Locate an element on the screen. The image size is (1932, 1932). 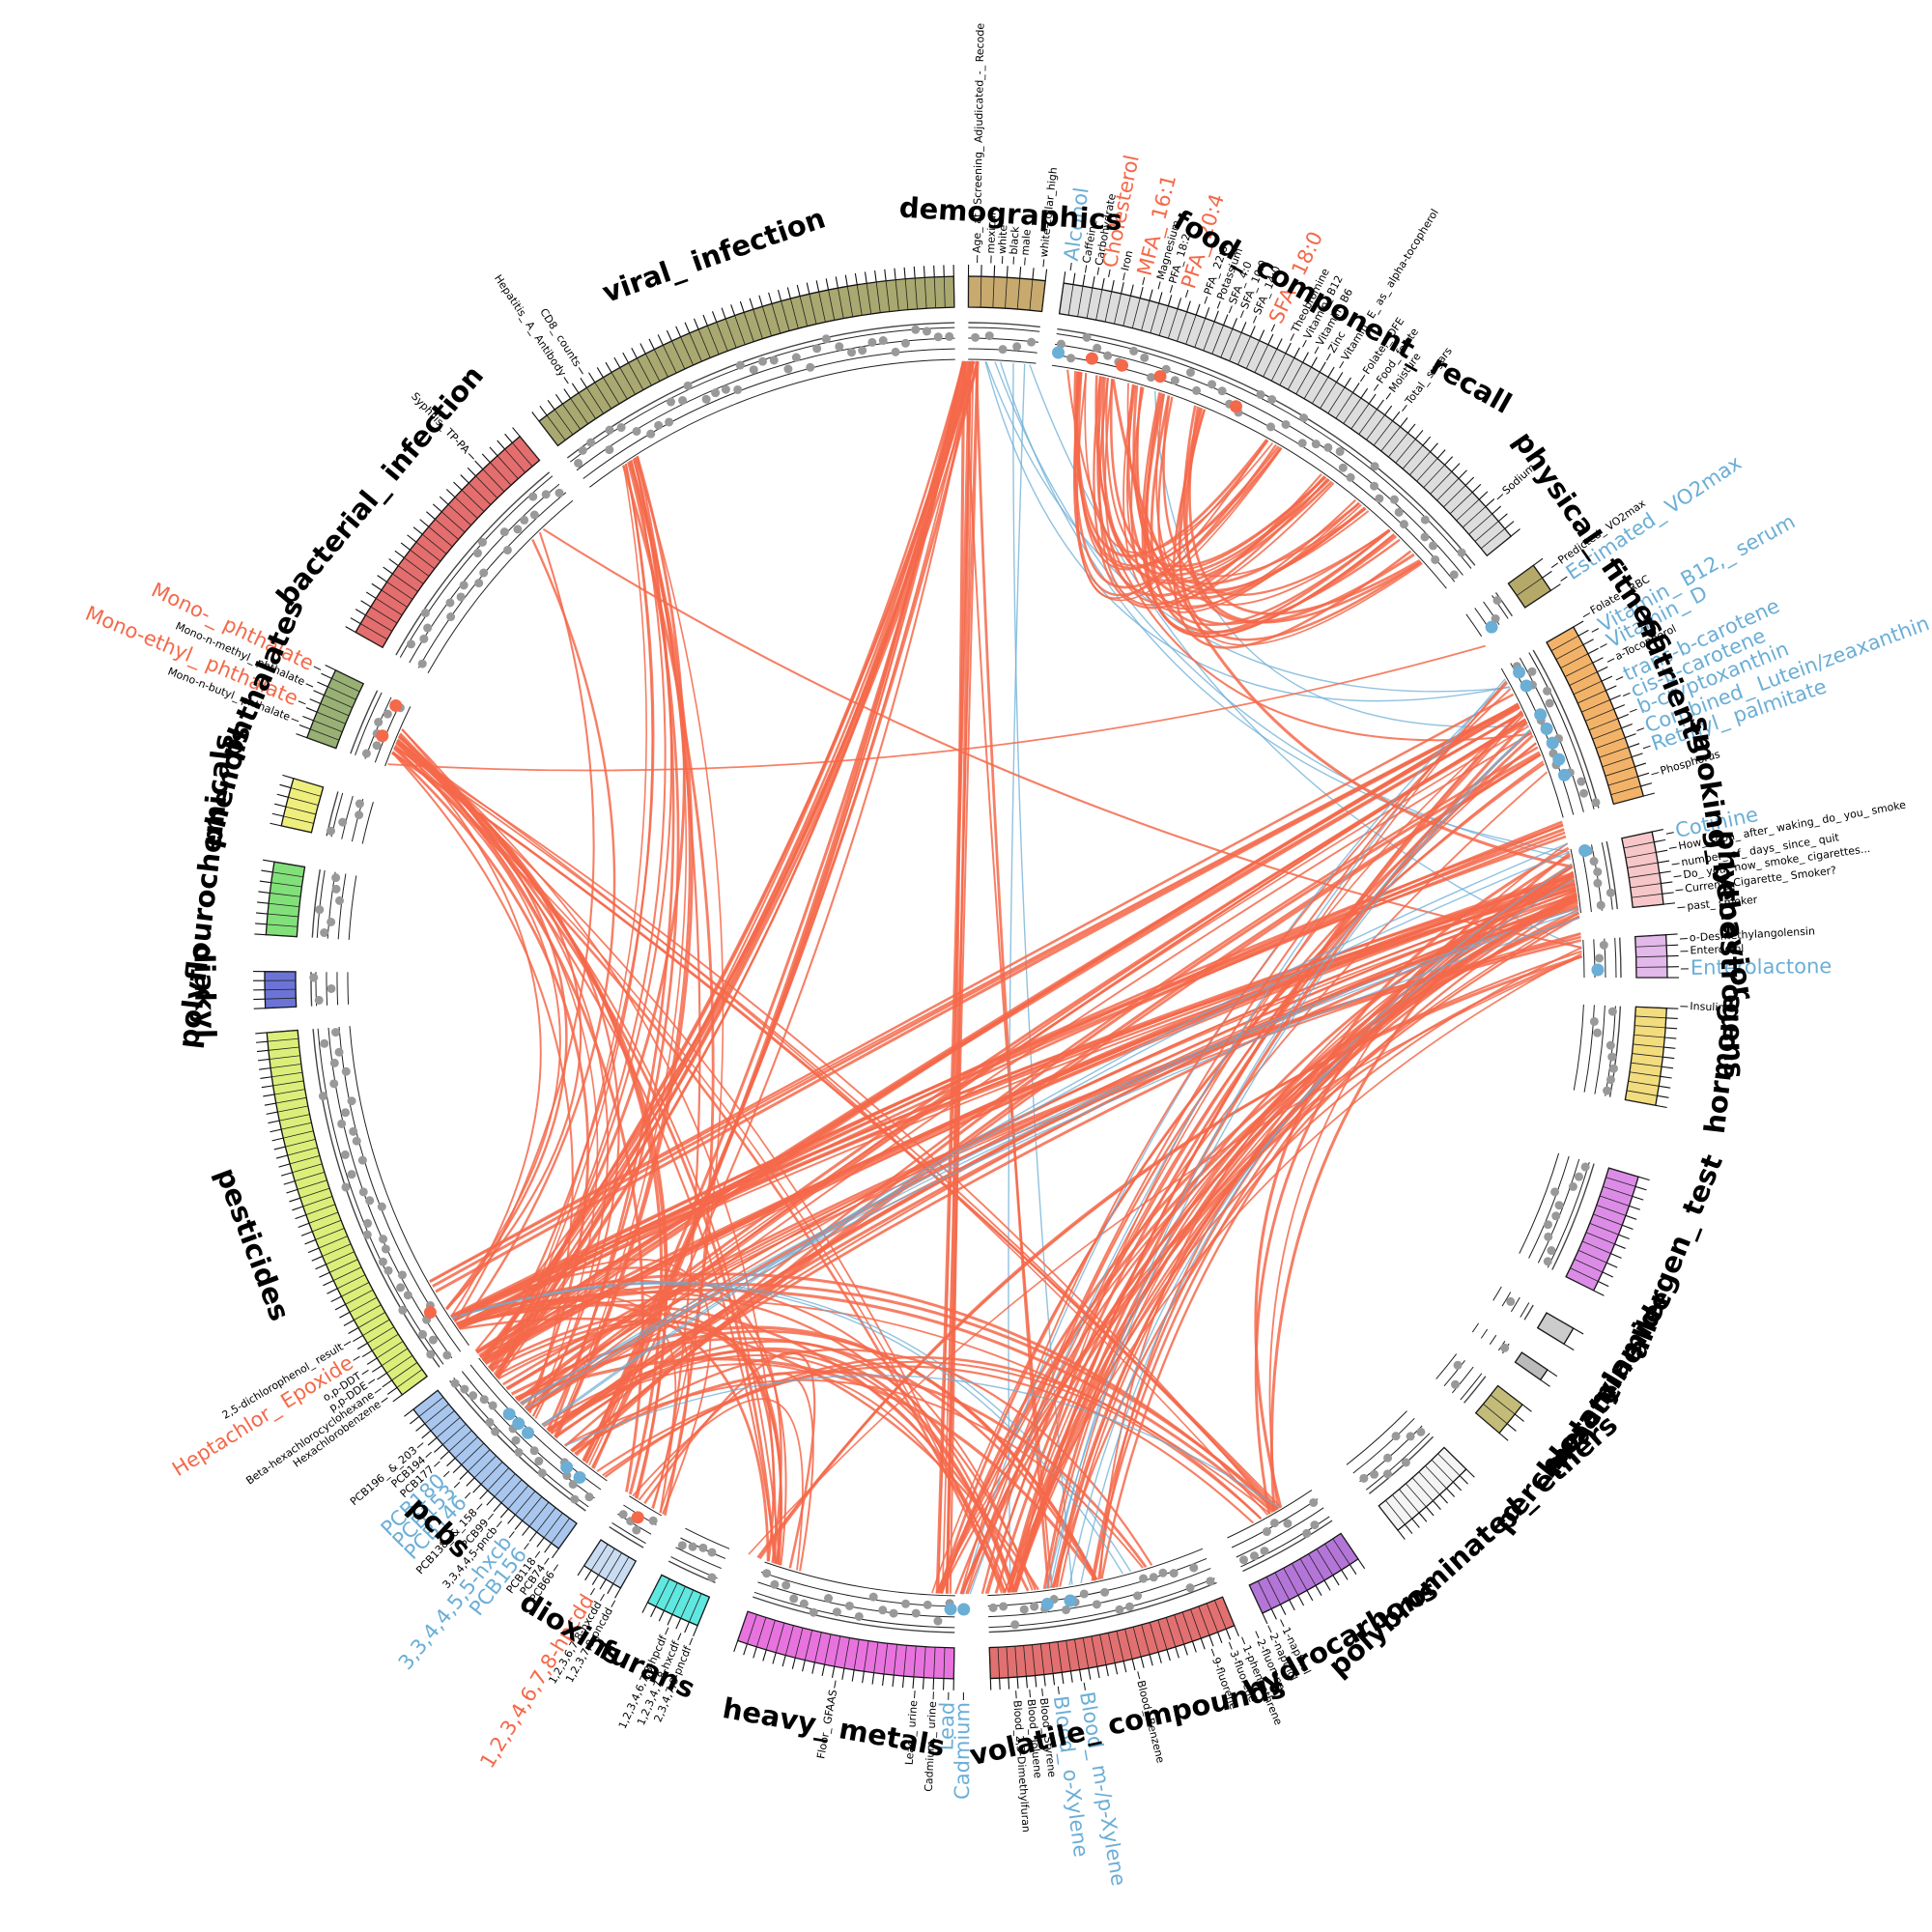
category-label-phytoestrogens: phytoestrogens is located at coordinates (1731, 954).